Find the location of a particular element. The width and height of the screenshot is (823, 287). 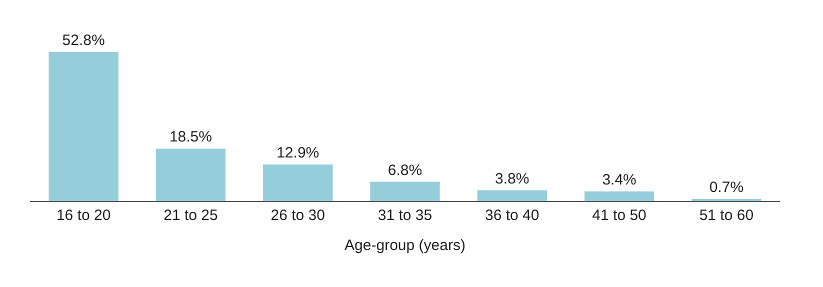

data-label: 3.4% is located at coordinates (619, 179).